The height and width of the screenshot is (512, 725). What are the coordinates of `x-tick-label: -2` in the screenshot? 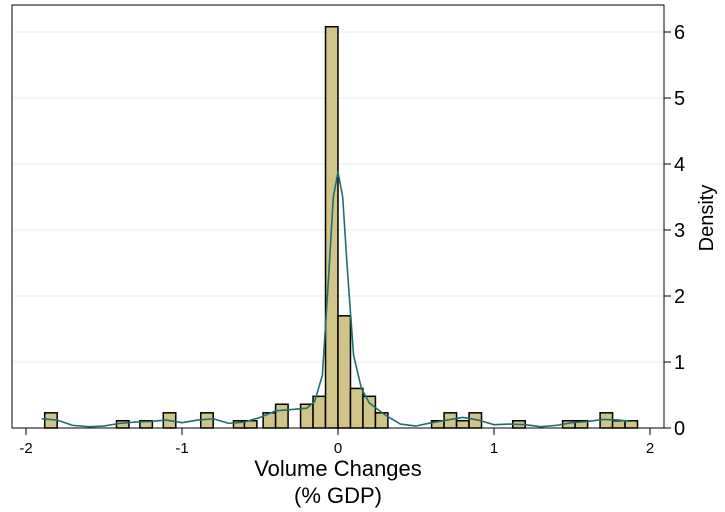 It's located at (25, 448).